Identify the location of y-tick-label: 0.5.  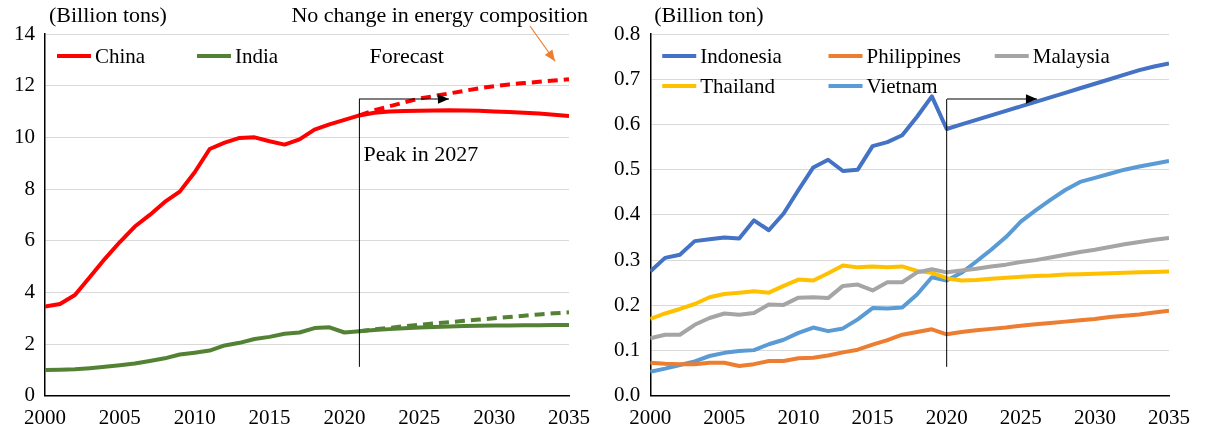
(627, 168).